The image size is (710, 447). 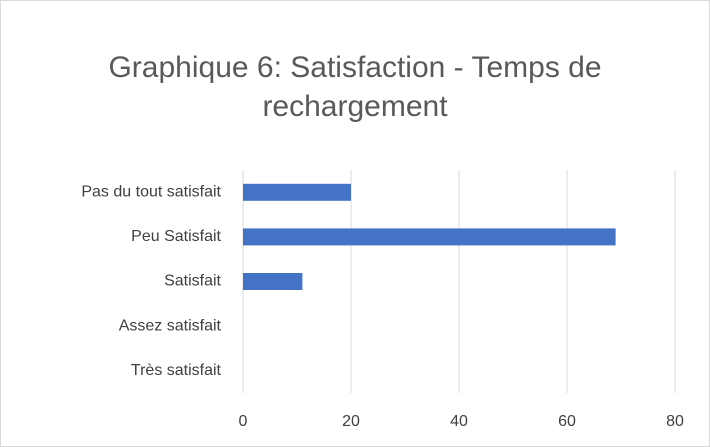 I want to click on y-tick-label: Assez satisfait, so click(x=170, y=325).